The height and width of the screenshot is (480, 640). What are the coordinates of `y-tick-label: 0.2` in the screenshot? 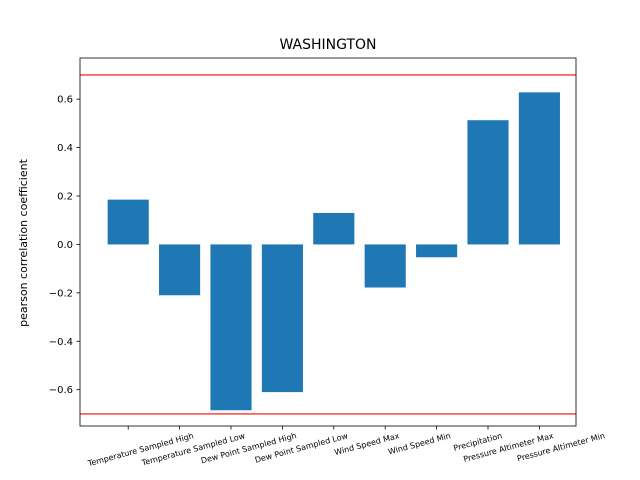 It's located at (65, 197).